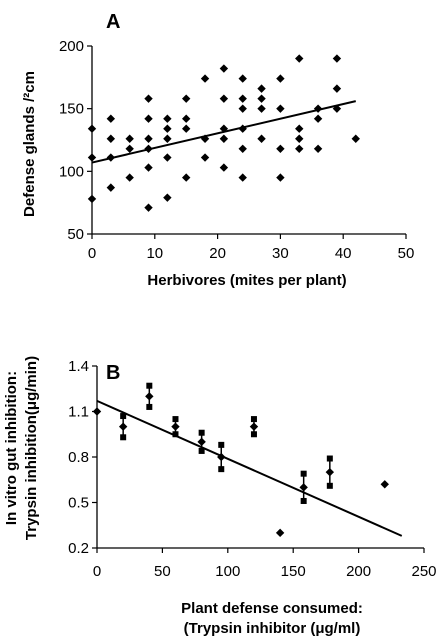 This screenshot has height=639, width=438. I want to click on y-tick-label: 1.4, so click(78, 366).